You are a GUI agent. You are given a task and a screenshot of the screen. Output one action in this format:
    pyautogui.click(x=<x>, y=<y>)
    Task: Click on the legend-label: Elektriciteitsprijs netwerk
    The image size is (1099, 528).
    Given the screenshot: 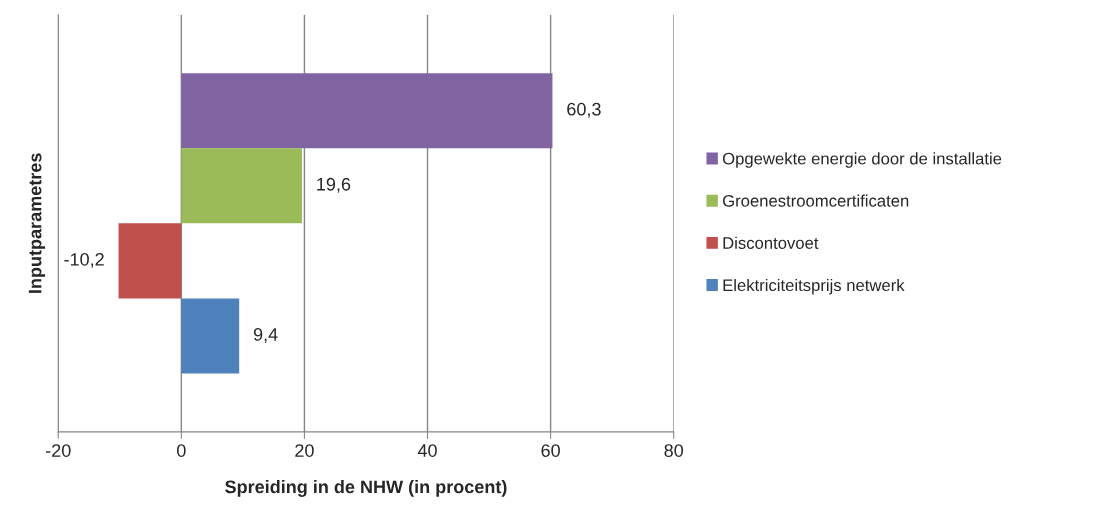 What is the action you would take?
    pyautogui.click(x=814, y=286)
    